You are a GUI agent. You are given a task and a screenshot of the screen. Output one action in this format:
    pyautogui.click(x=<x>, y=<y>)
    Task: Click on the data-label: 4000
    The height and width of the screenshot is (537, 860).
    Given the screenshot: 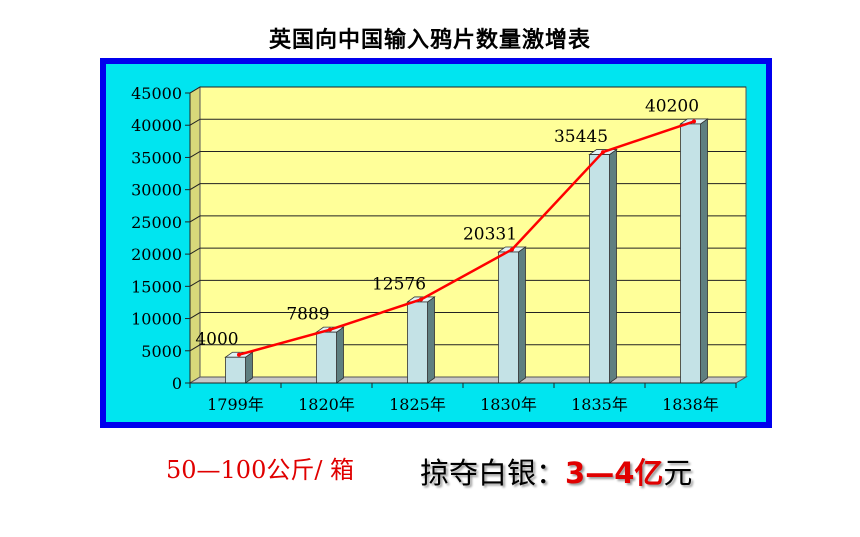 What is the action you would take?
    pyautogui.click(x=216, y=340)
    